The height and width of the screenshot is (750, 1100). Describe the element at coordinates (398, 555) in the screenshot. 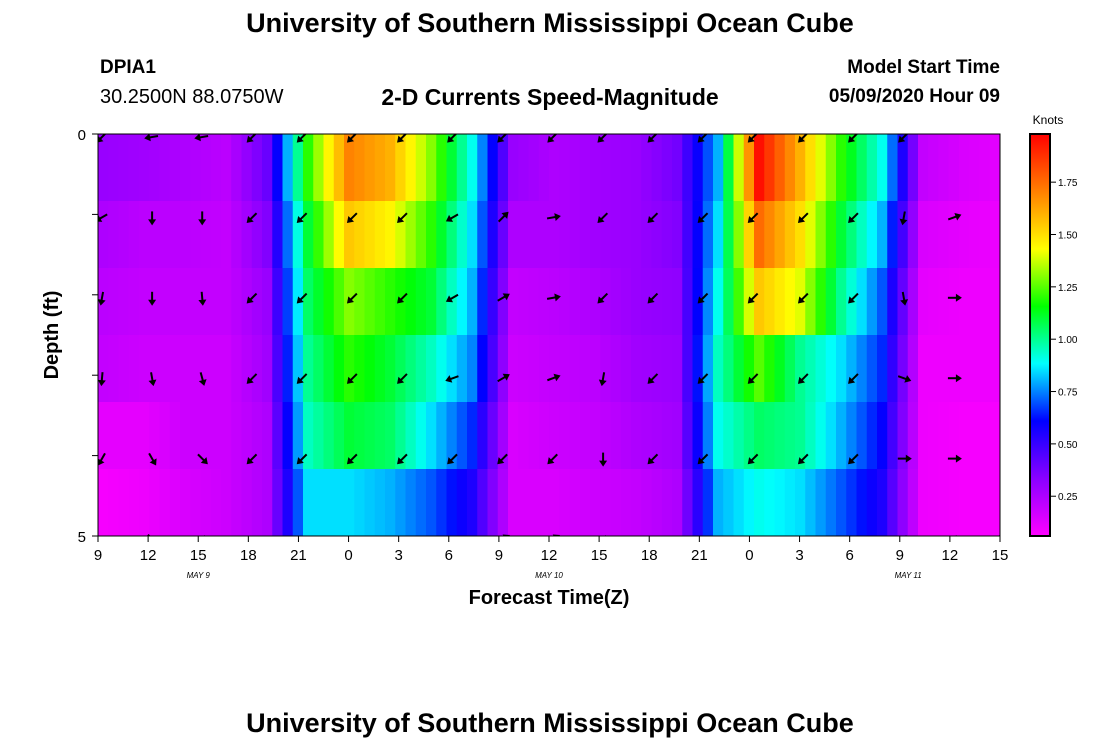

I see `x-tick-label: 3` at that location.